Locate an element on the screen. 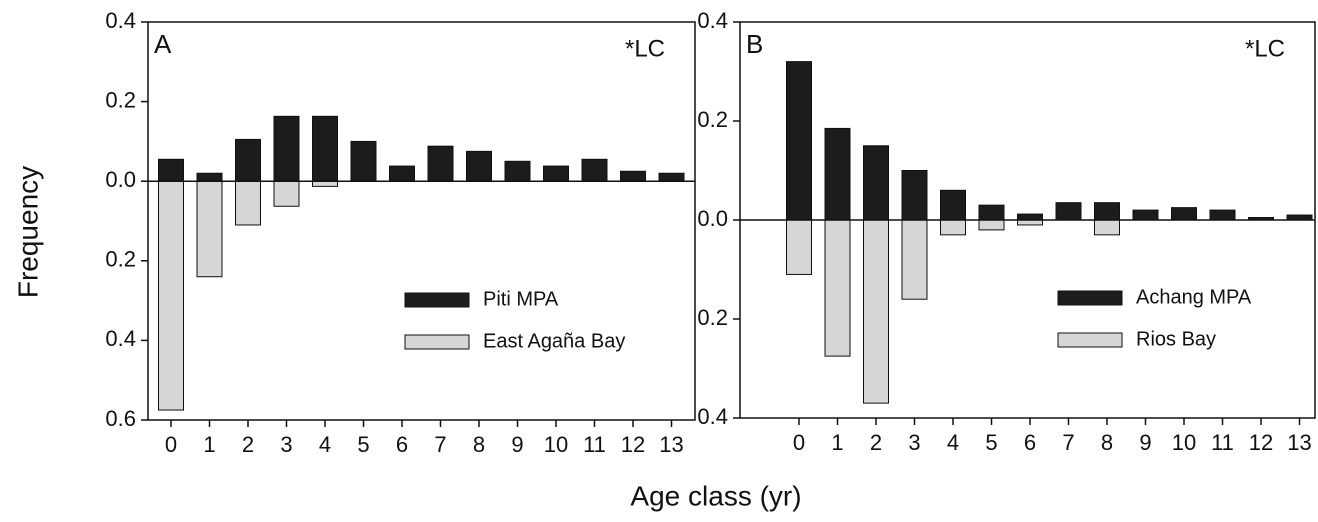 The image size is (1318, 522). y-axis-label: Frequency is located at coordinates (27, 232).